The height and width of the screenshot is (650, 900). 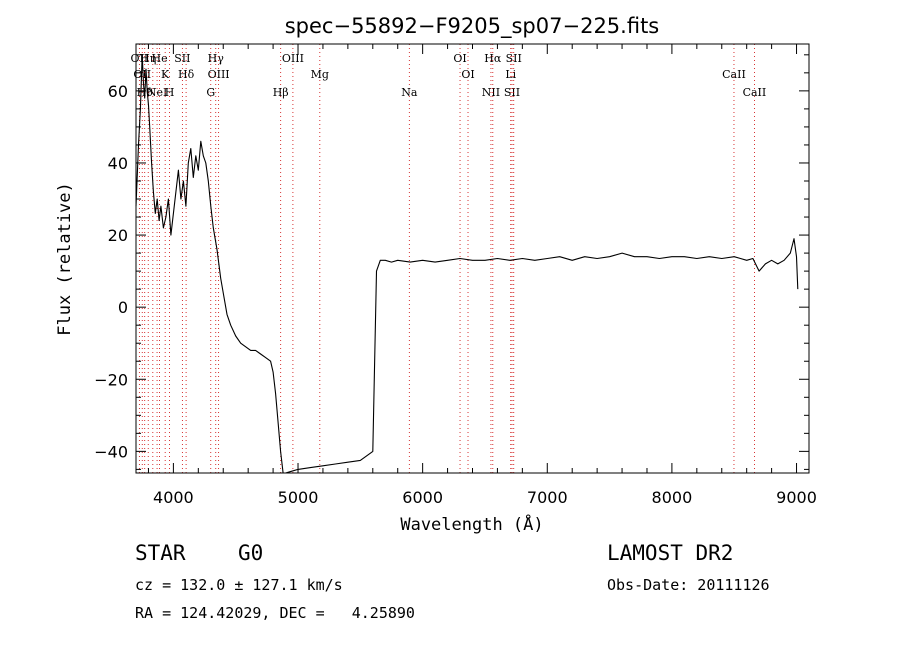 What do you see at coordinates (493, 58) in the screenshot?
I see `line-label: Hα` at bounding box center [493, 58].